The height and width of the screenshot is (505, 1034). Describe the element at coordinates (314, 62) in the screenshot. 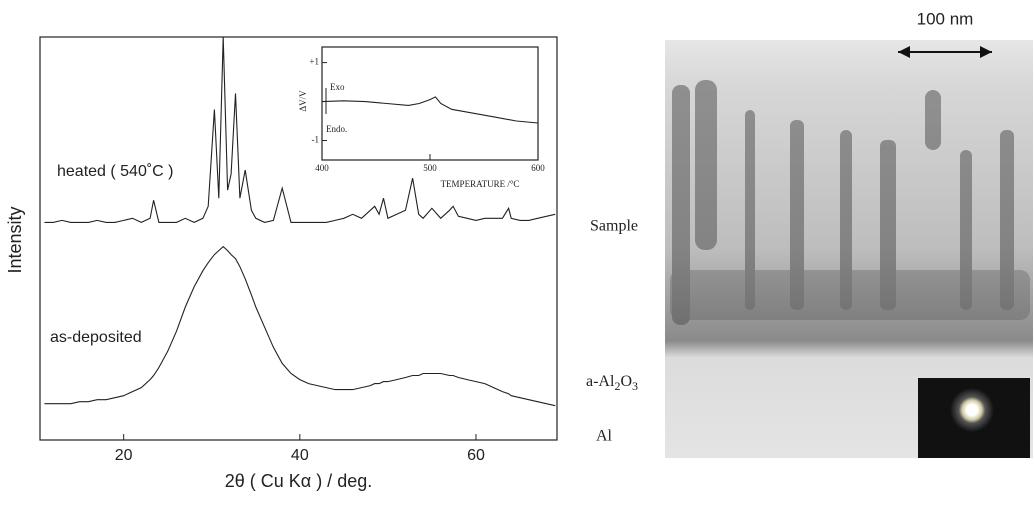

I see `y-tick-label: +1` at that location.